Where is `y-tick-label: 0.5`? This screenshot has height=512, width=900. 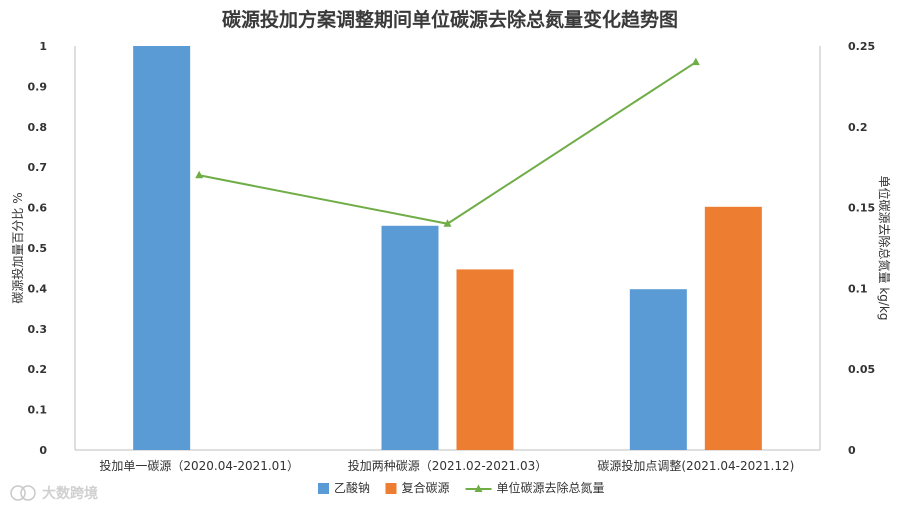 y-tick-label: 0.5 is located at coordinates (38, 248).